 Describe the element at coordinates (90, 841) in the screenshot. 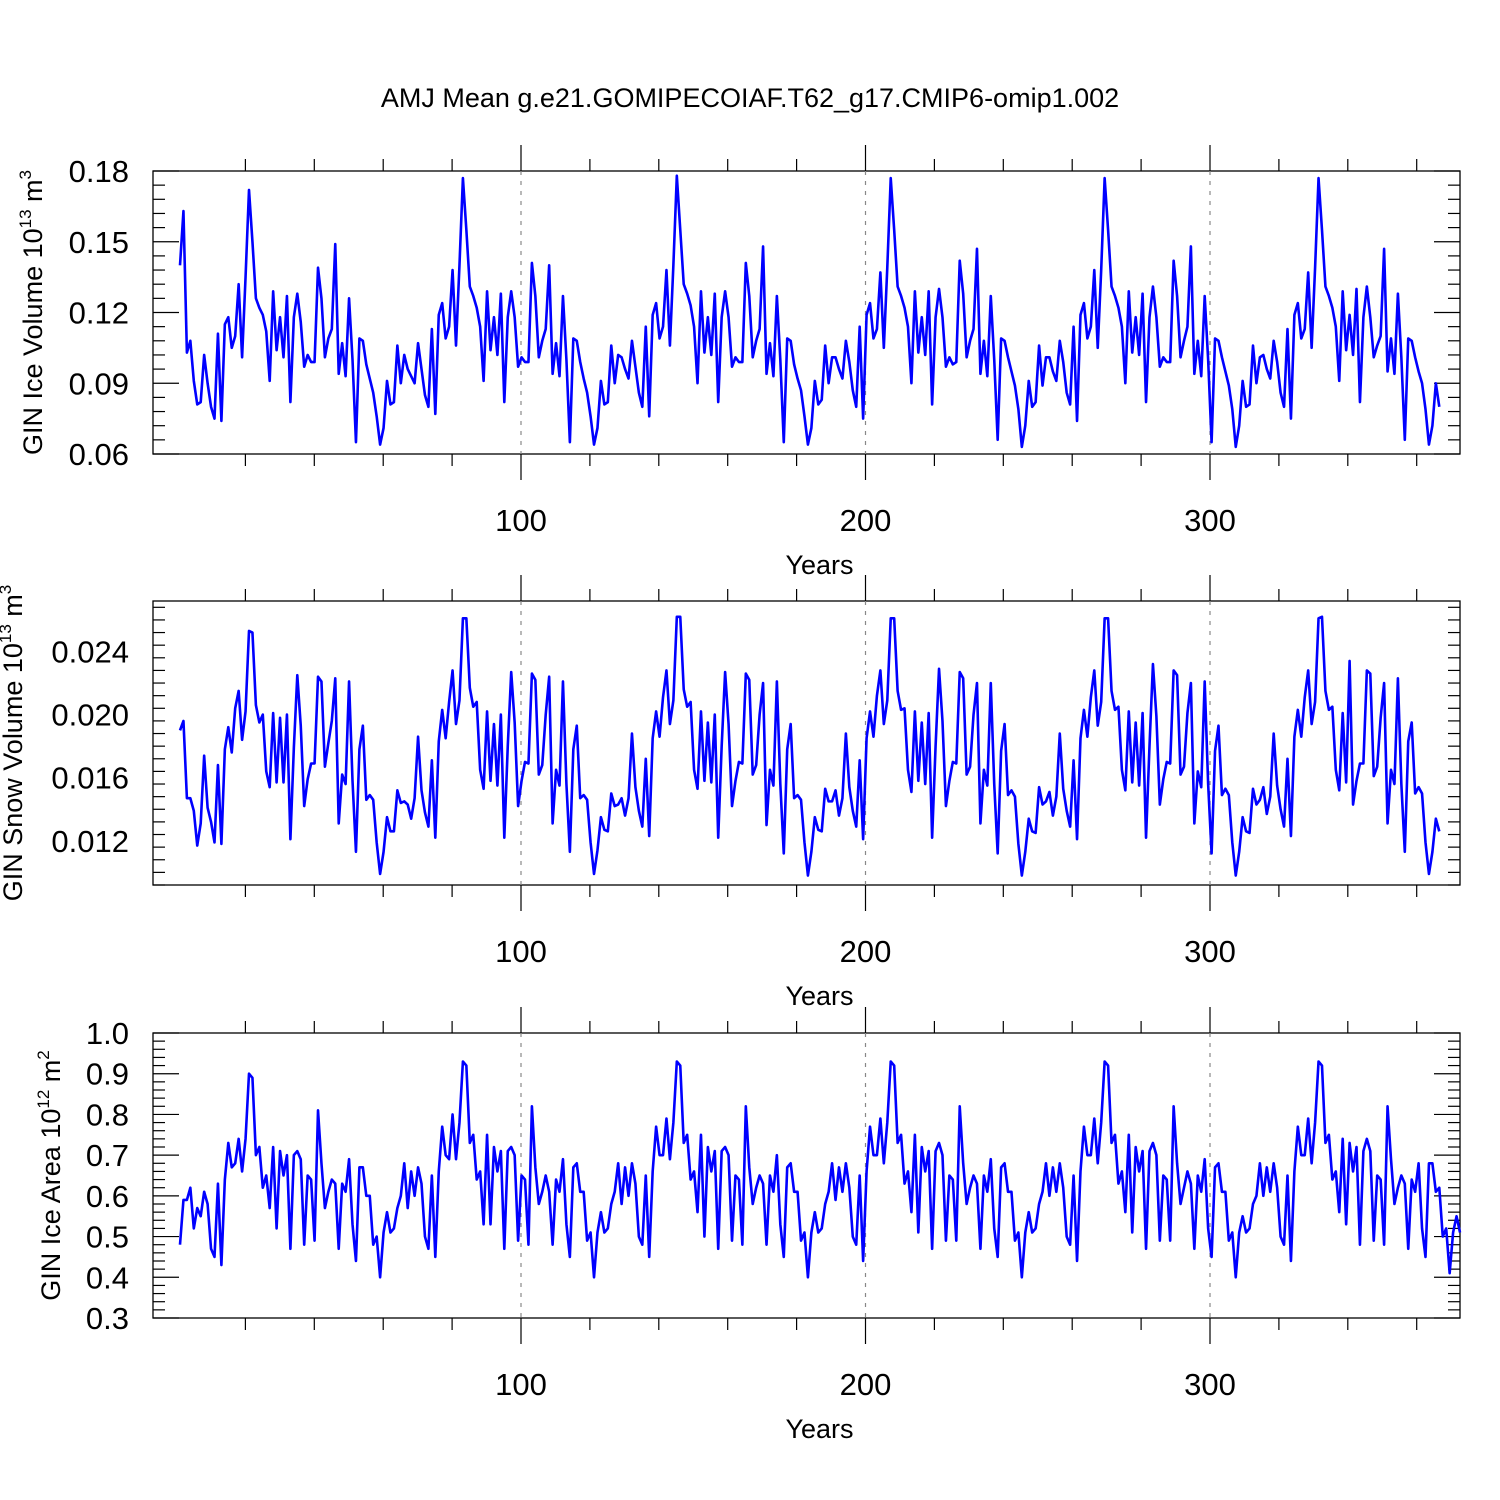

I see `y-tick-label: 0.012` at that location.